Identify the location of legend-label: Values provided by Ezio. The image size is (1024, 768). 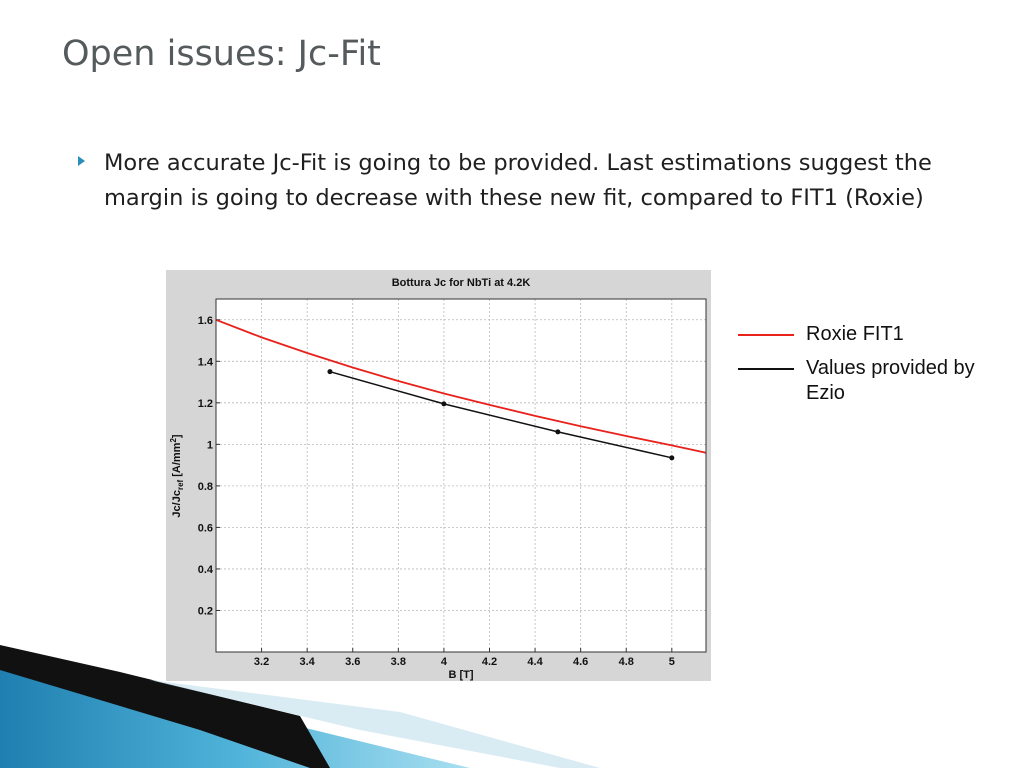
(890, 380).